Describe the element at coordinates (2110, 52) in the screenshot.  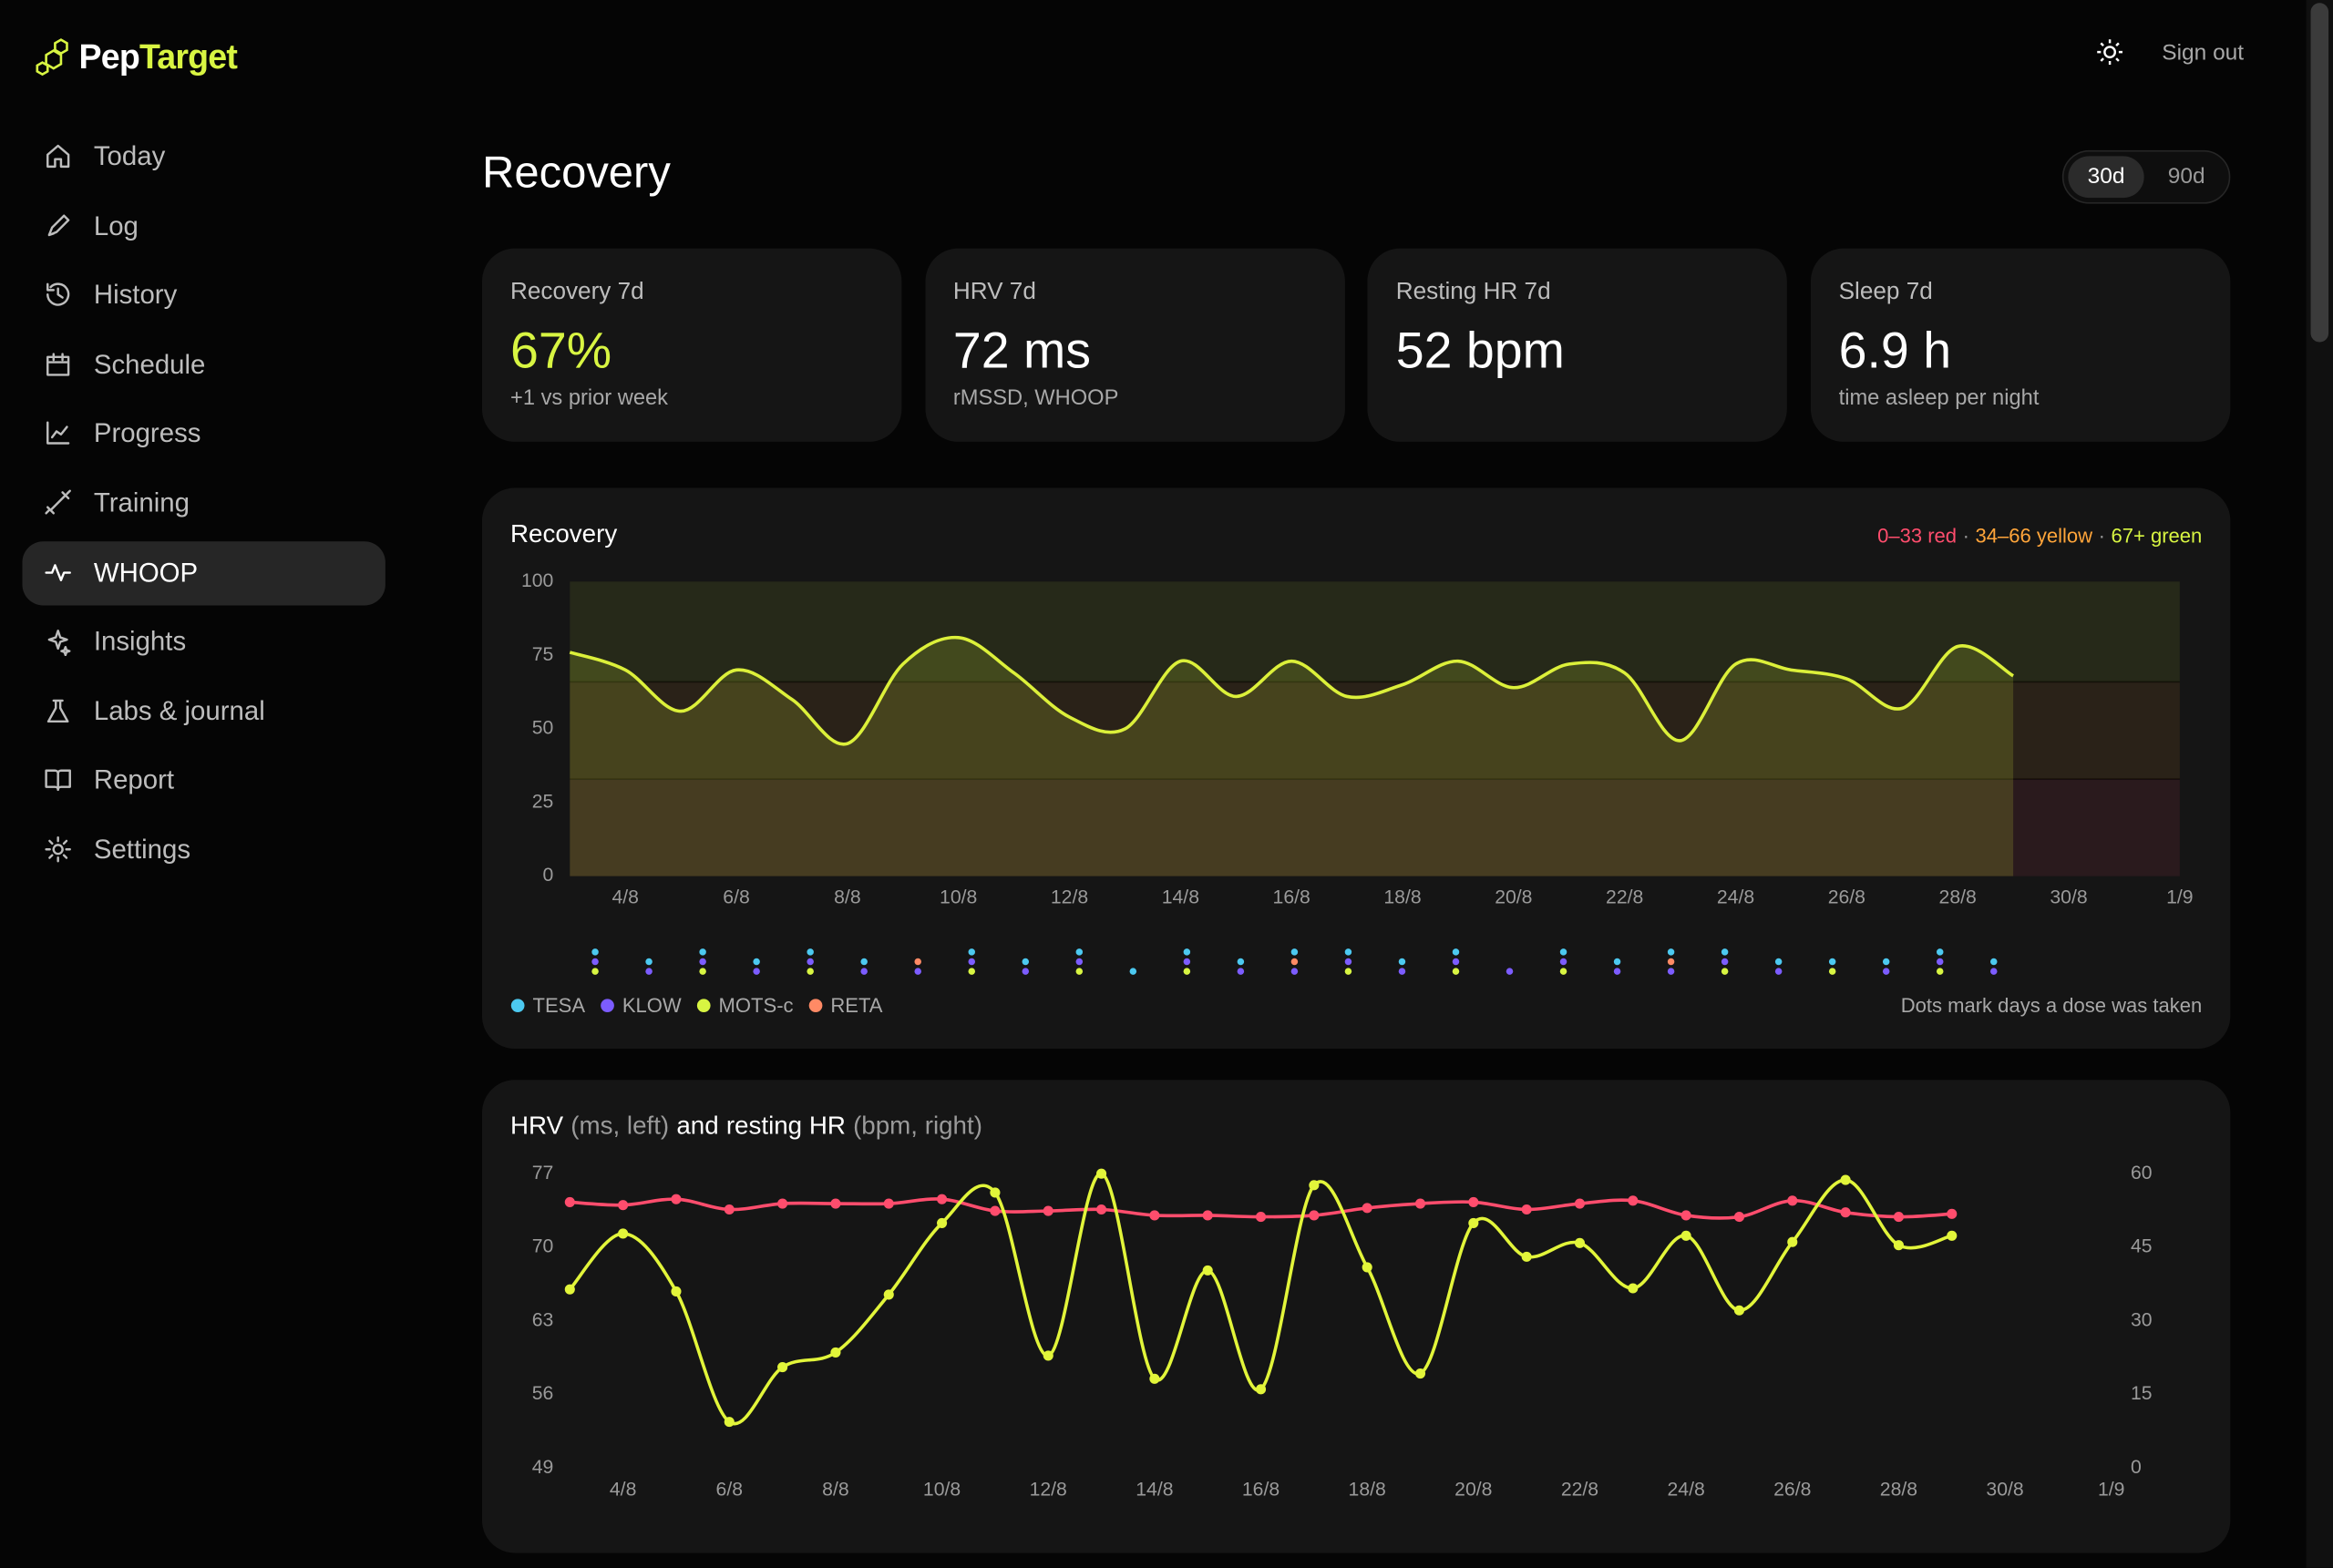
I see `theme-toggle` at that location.